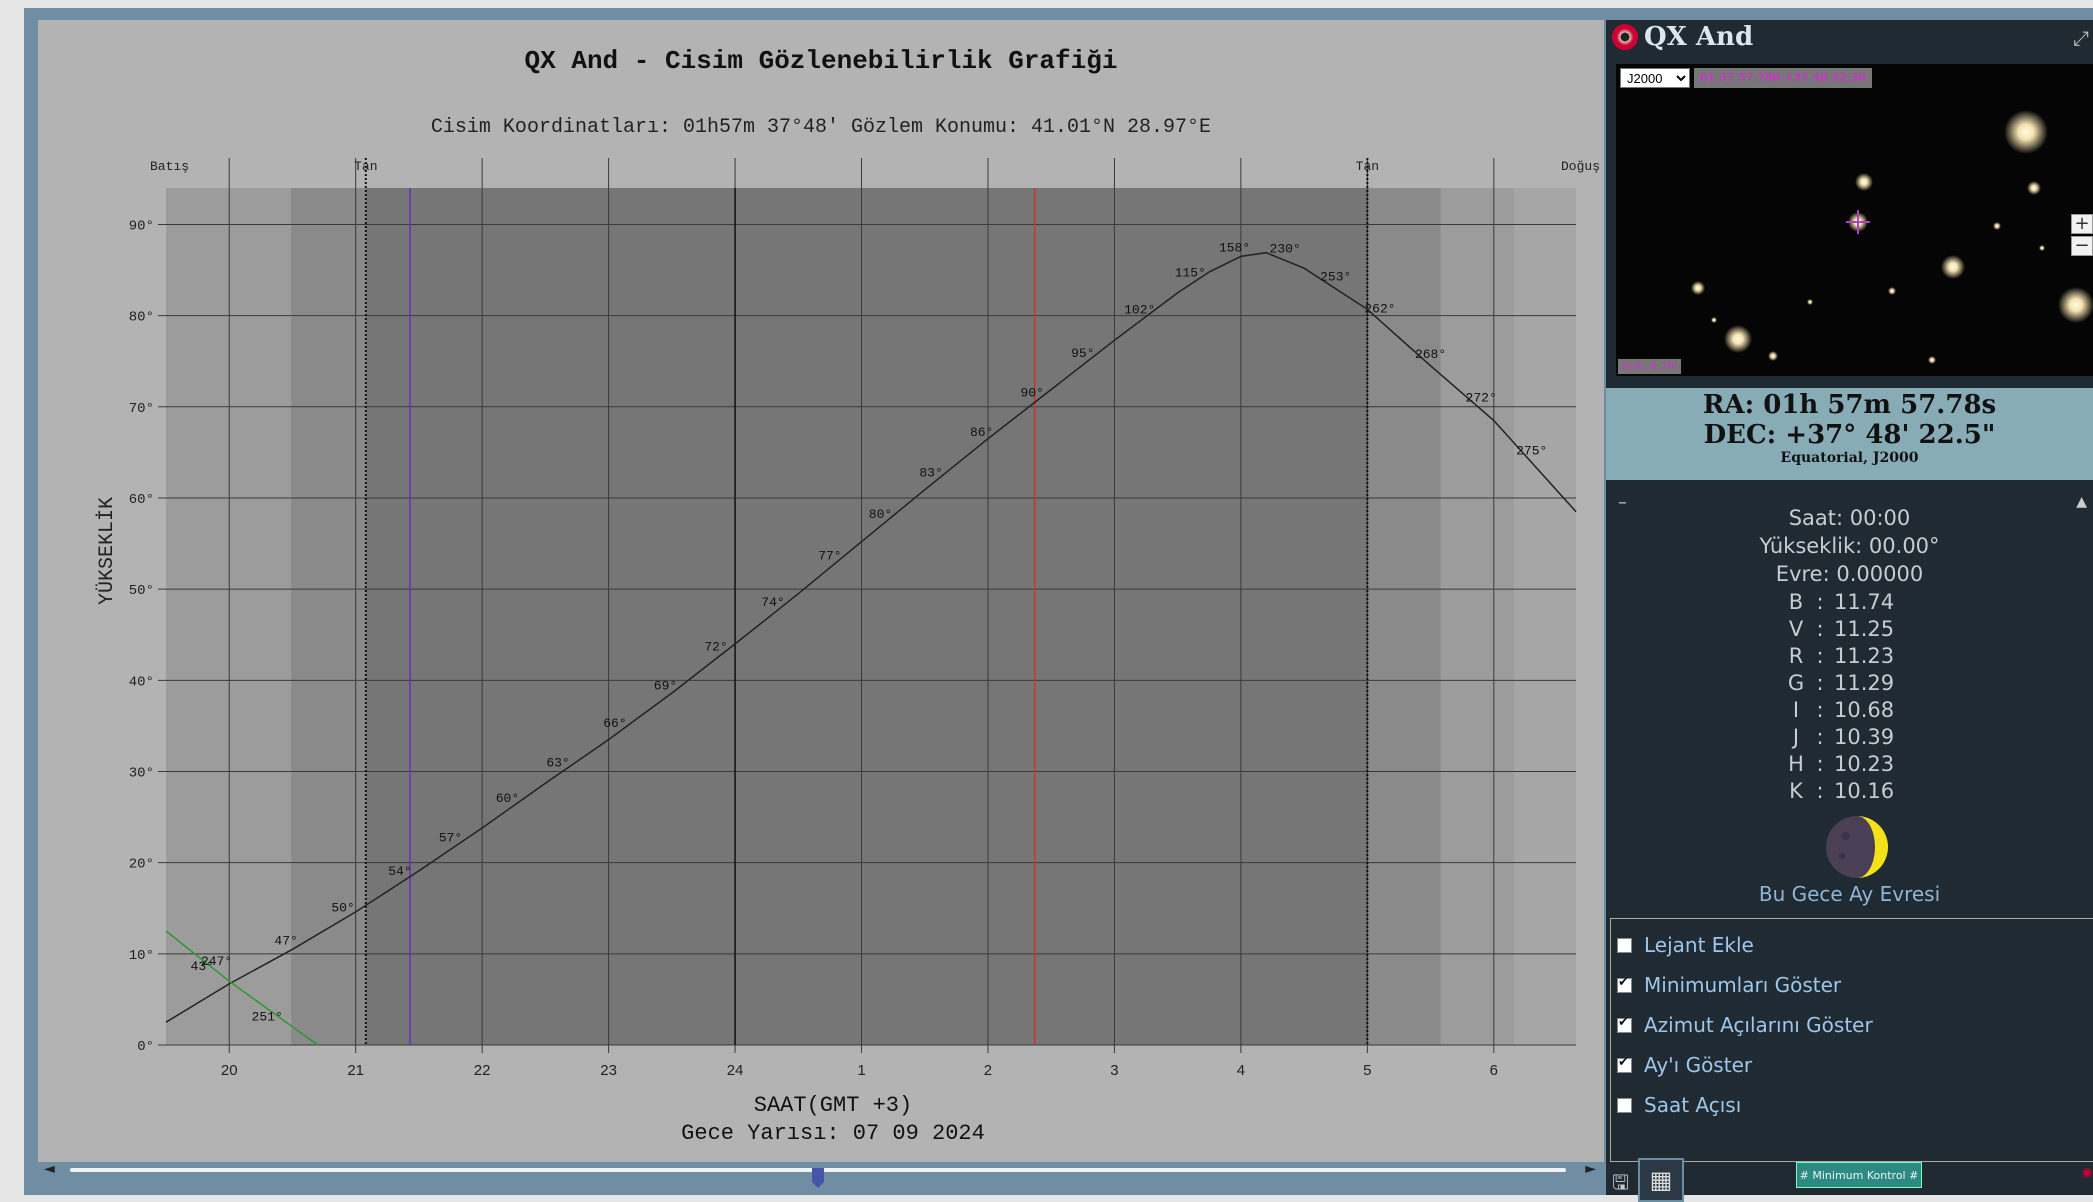 The height and width of the screenshot is (1202, 2093). I want to click on scroll-track, so click(818, 1178).